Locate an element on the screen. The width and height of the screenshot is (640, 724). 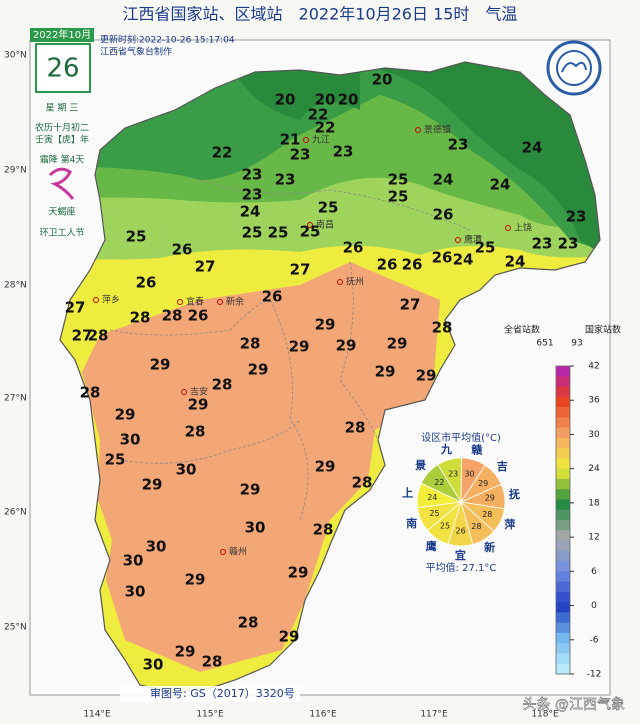
place-name: 景德镇 is located at coordinates (437, 130).